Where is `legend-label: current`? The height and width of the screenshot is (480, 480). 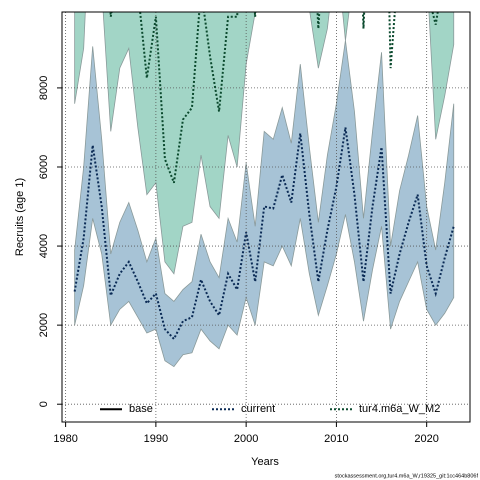 legend-label: current is located at coordinates (258, 409).